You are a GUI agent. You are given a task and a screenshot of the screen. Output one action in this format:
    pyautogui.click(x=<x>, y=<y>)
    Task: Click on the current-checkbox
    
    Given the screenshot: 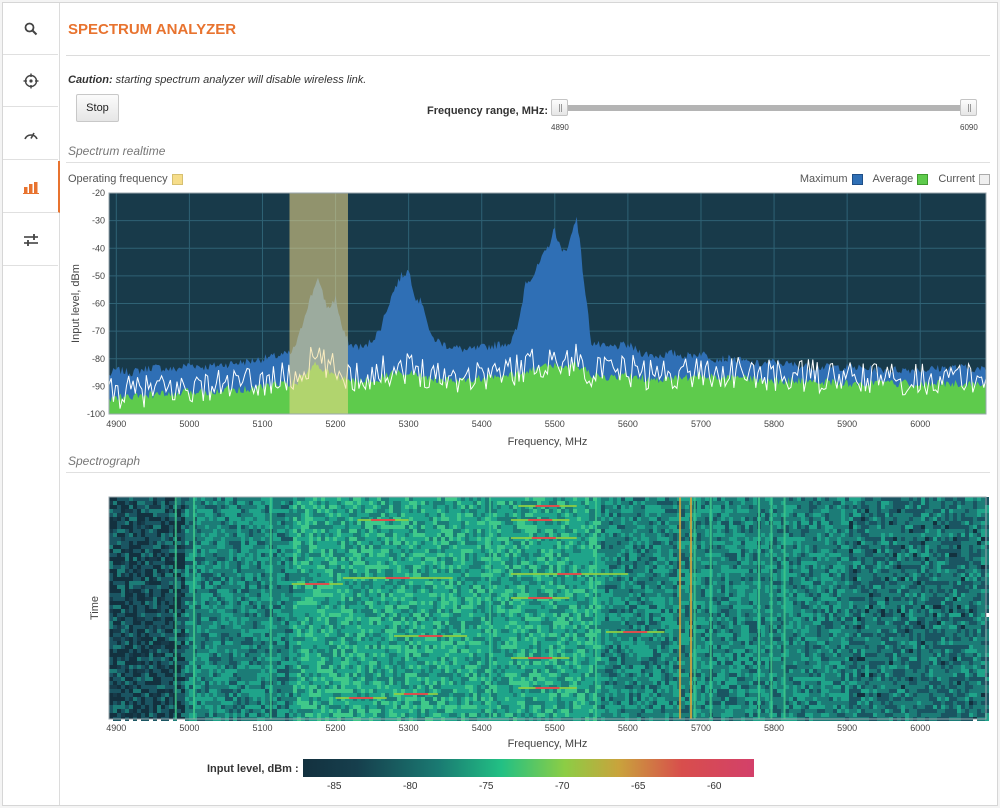 What is the action you would take?
    pyautogui.click(x=984, y=179)
    